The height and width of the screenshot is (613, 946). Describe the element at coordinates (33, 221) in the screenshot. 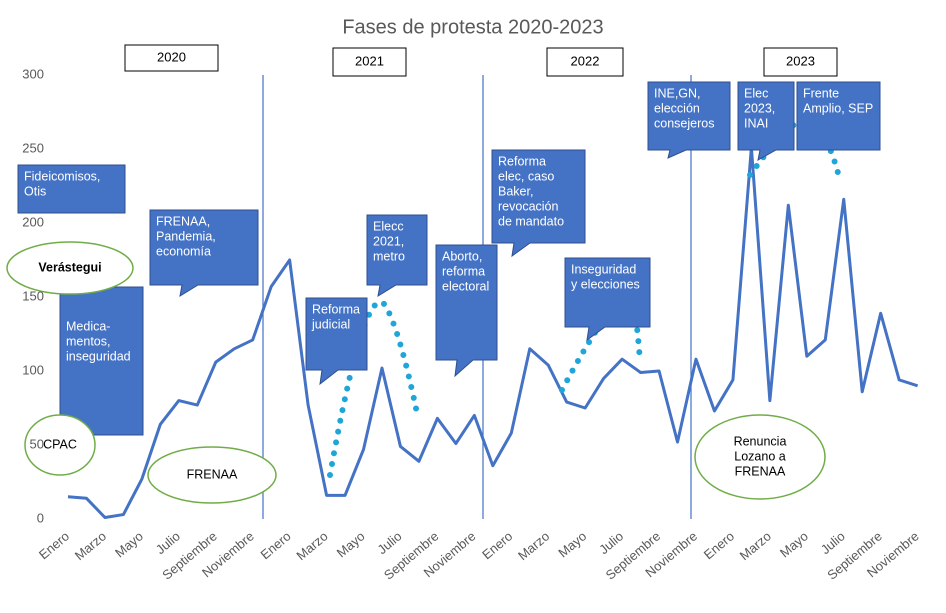

I see `y-tick-label: 200` at that location.